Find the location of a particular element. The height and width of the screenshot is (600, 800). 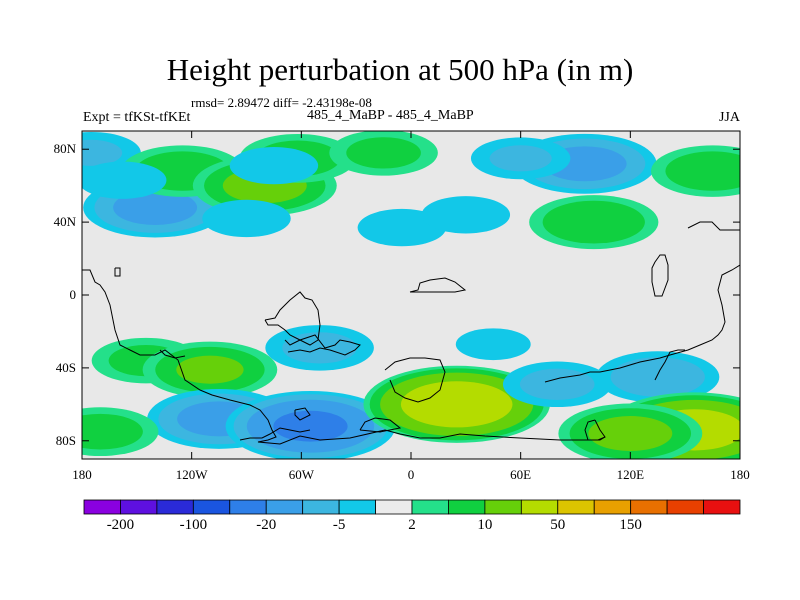

stats-line: rmsd= 2.89472 diff= -2.43198e-08 is located at coordinates (281, 102).